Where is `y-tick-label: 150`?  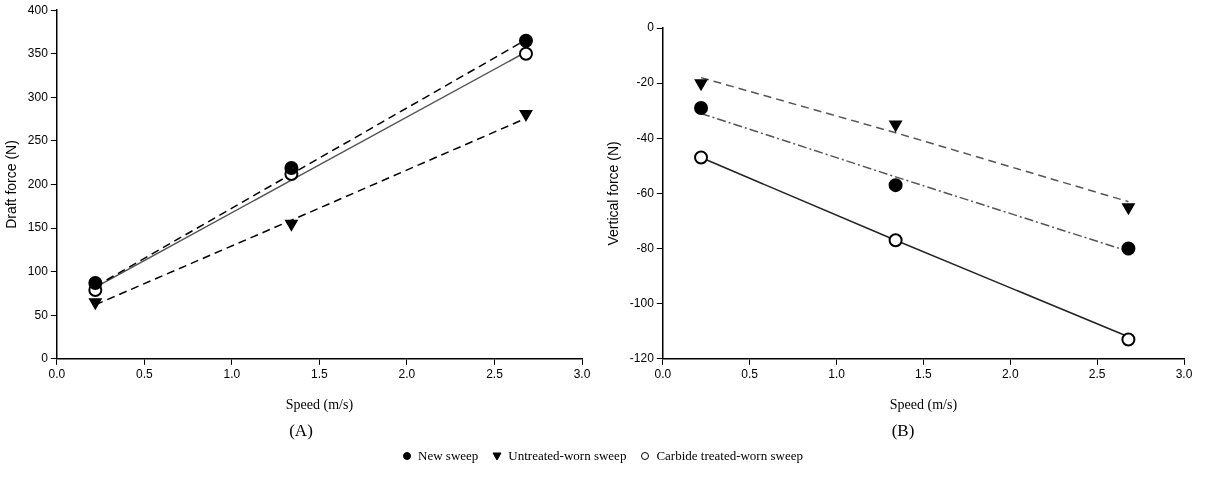
y-tick-label: 150 is located at coordinates (38, 227).